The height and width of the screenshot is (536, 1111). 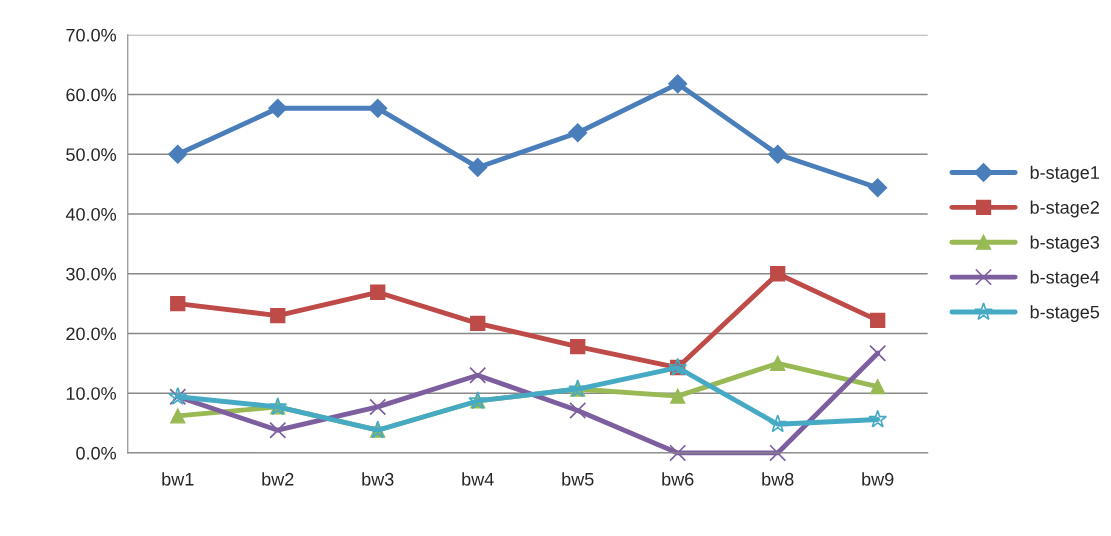 I want to click on legend-label: b-stage4, so click(x=1065, y=279).